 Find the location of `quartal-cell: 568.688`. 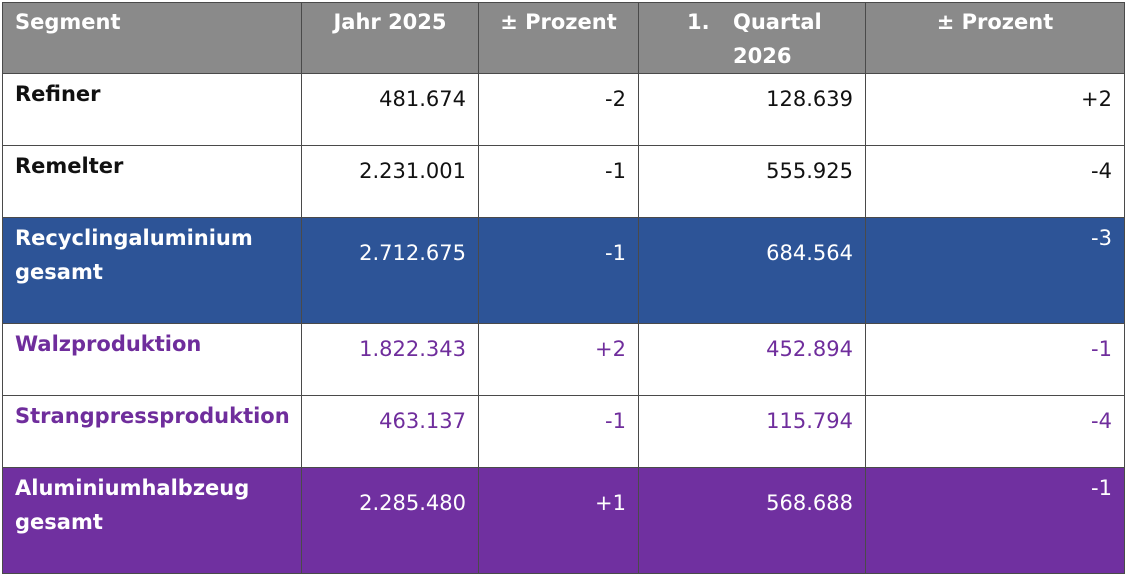

quartal-cell: 568.688 is located at coordinates (752, 520).